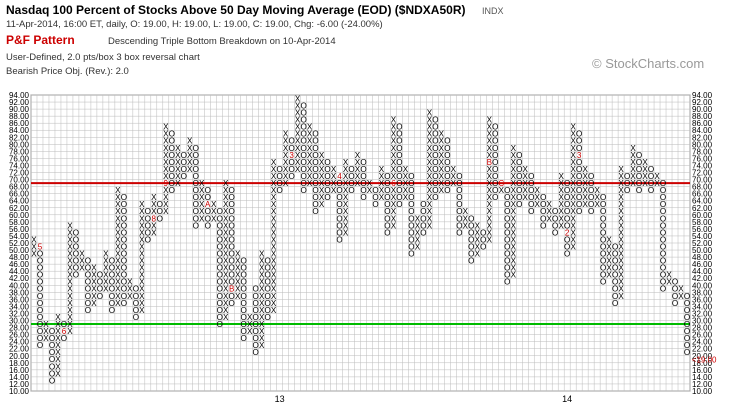  Describe the element at coordinates (40, 40) in the screenshot. I see `pattern-label: P&F Pattern` at that location.